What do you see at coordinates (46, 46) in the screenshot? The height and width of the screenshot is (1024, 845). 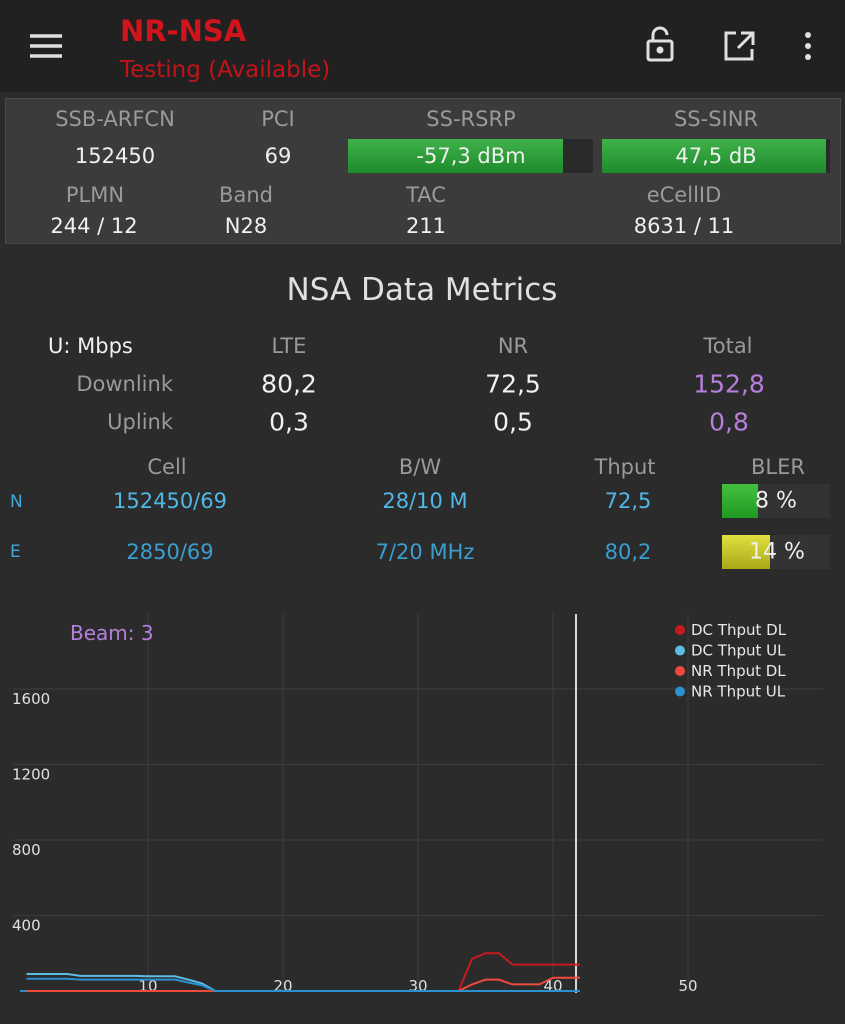 I see `menu-button` at bounding box center [46, 46].